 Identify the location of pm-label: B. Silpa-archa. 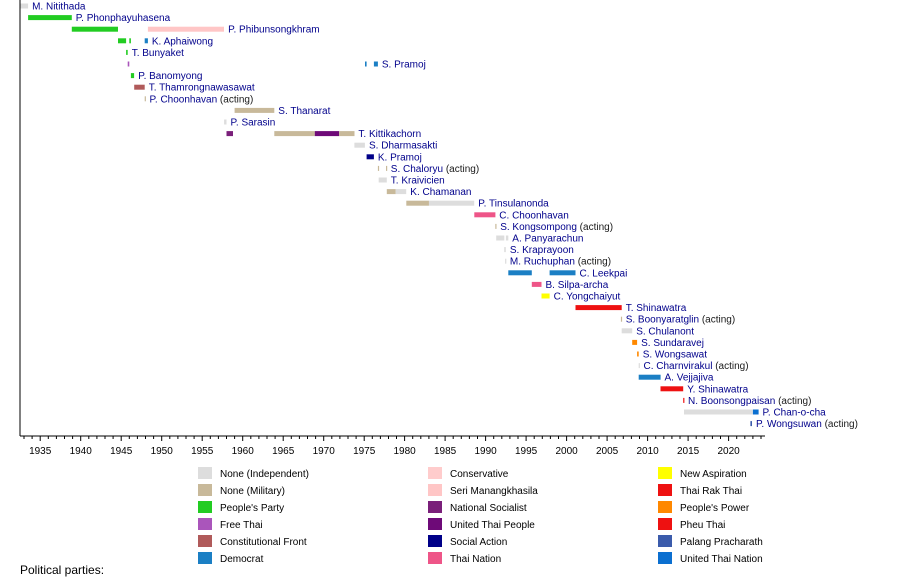
(577, 285).